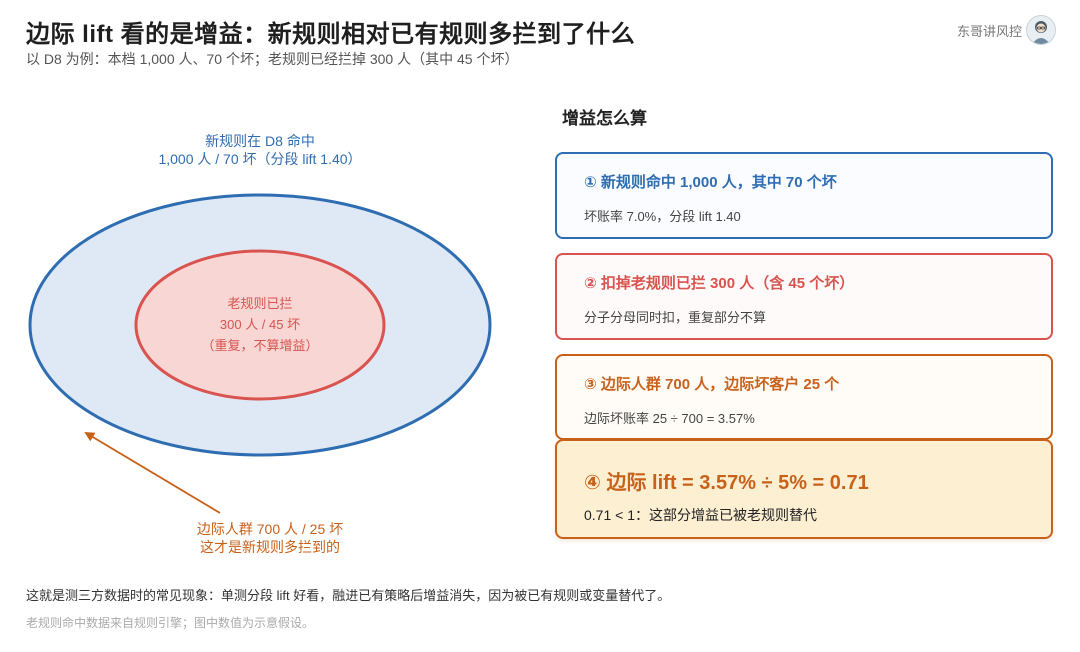  What do you see at coordinates (331, 34) in the screenshot?
I see `page-title: 边际 lift 看的是增益：新规则相对已有规则多拦到了什么` at bounding box center [331, 34].